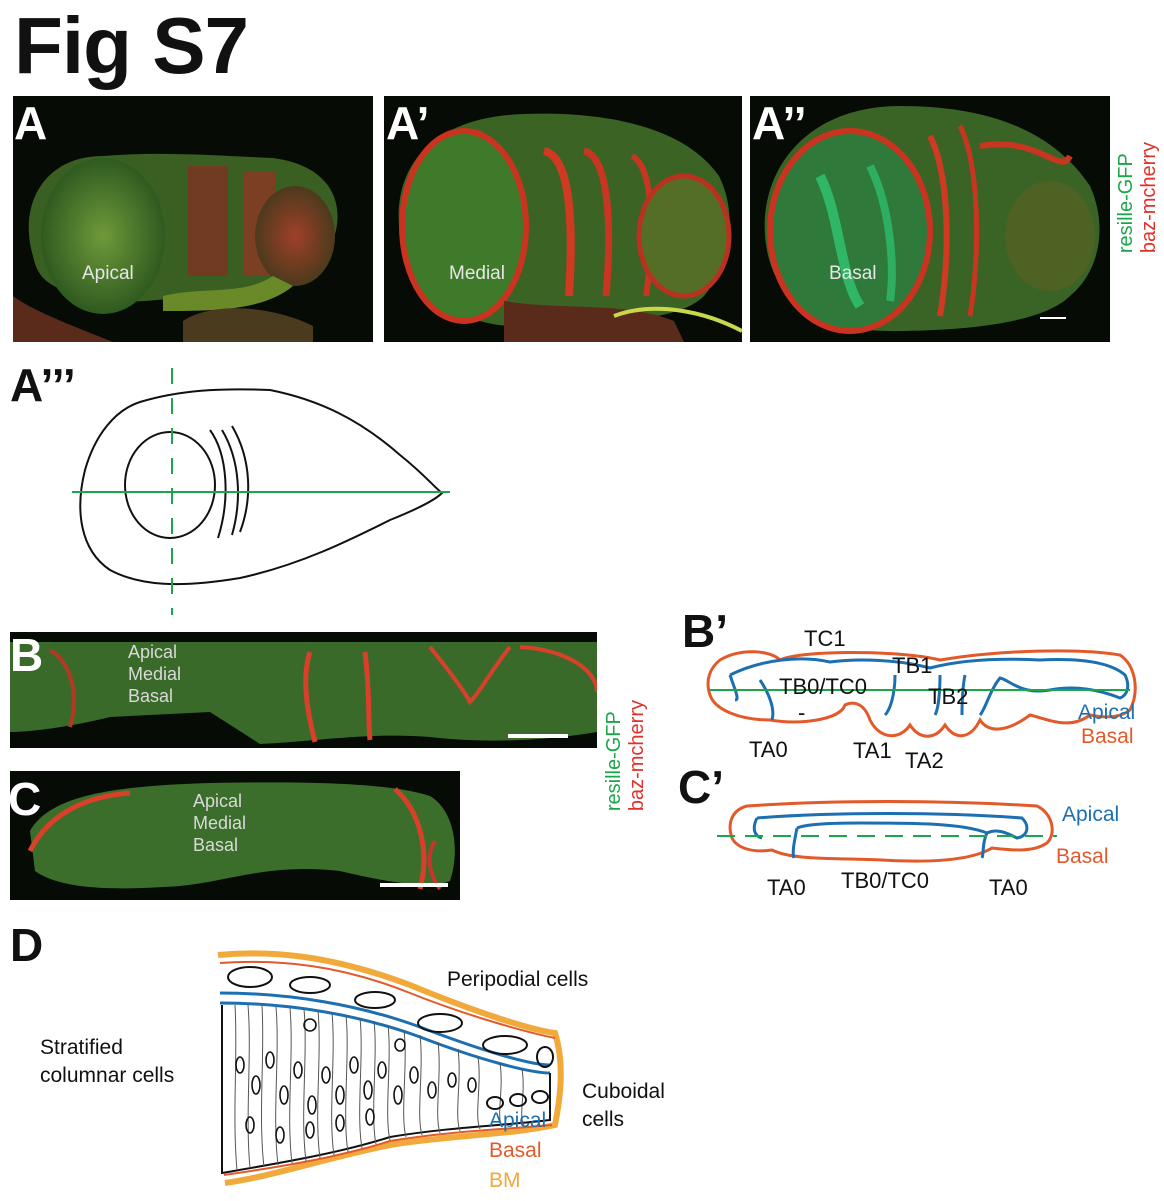  Describe the element at coordinates (890, 835) in the screenshot. I see `apical-outline-c` at that location.